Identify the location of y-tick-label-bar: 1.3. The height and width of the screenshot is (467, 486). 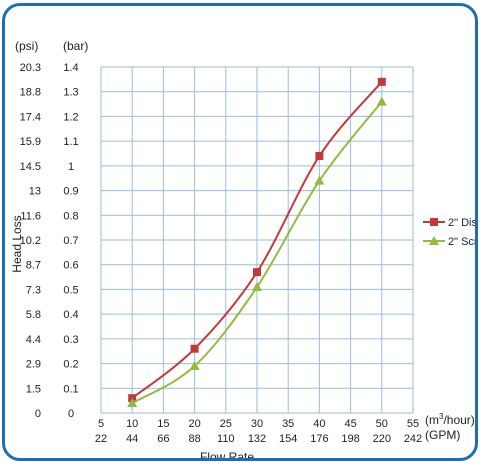
(70, 93).